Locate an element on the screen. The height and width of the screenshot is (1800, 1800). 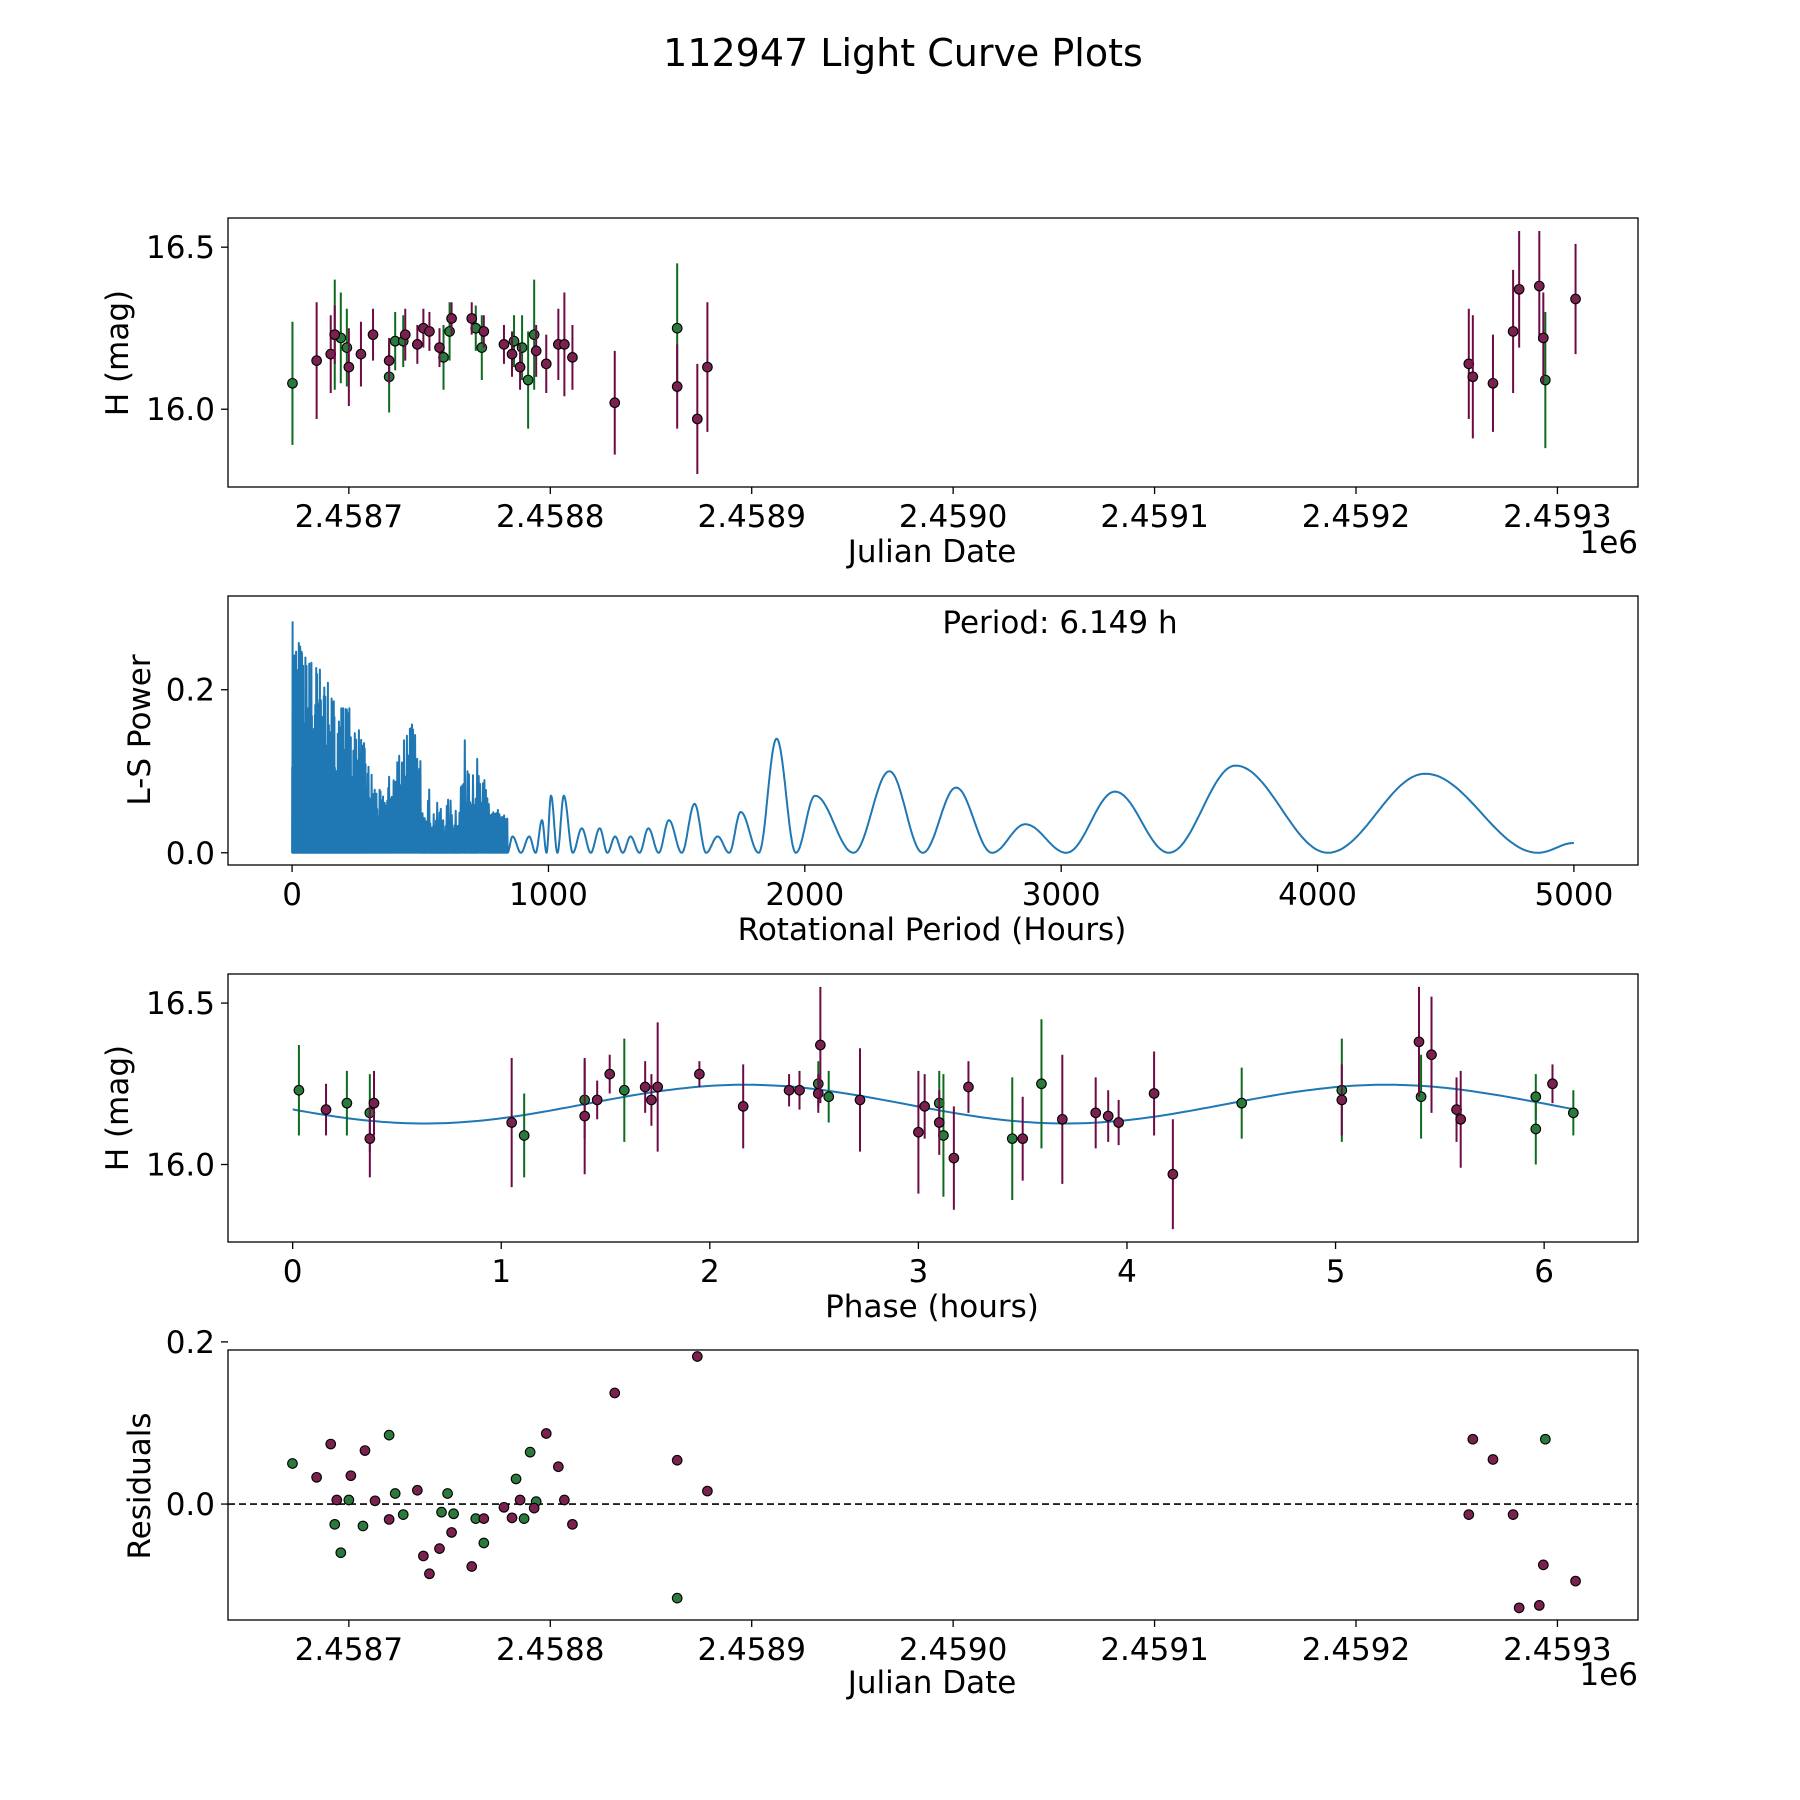
phase-fold-xtick-label: 4 is located at coordinates (1127, 1272).